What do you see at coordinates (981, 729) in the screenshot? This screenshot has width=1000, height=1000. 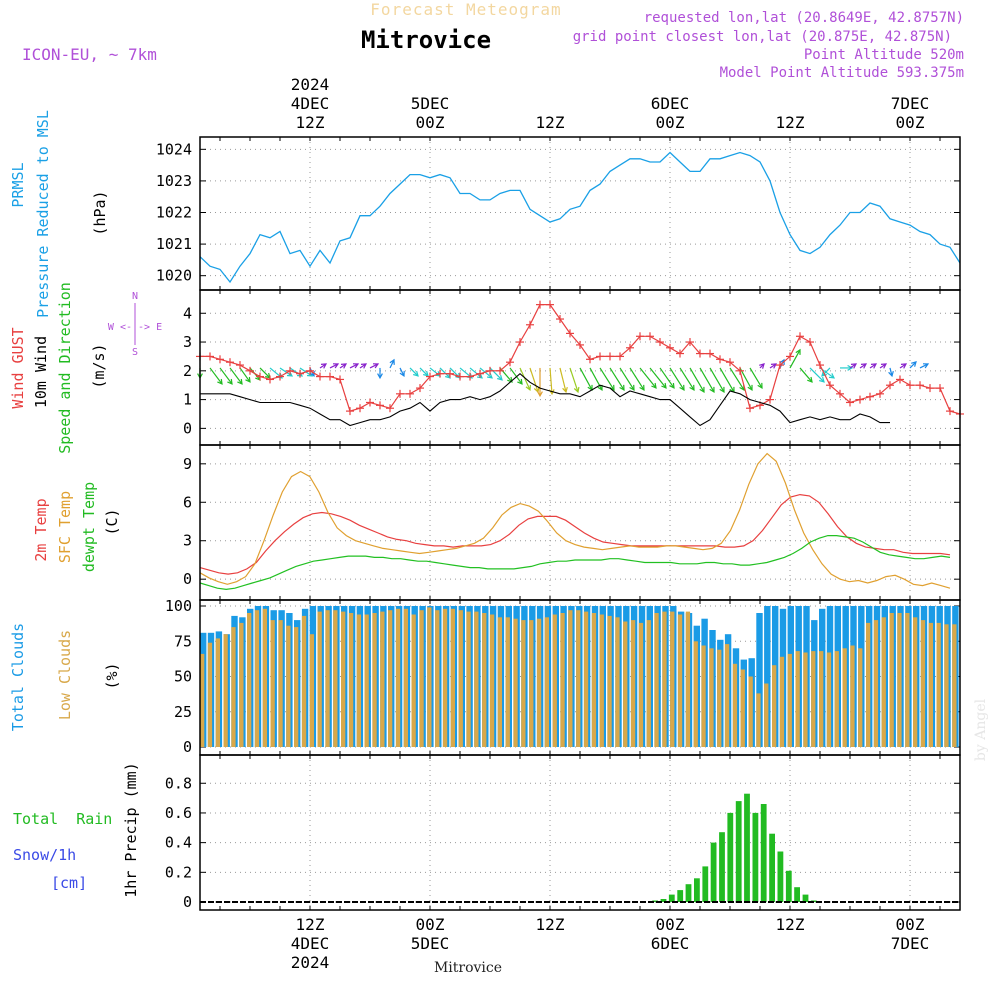 I see `credit-watermark: by Angel` at bounding box center [981, 729].